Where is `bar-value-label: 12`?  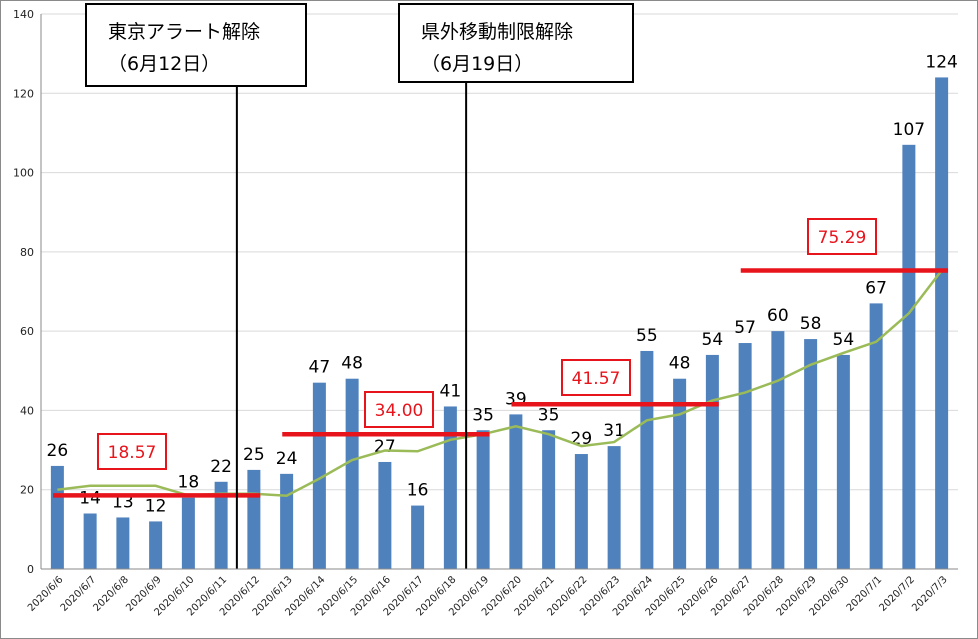 bar-value-label: 12 is located at coordinates (156, 506).